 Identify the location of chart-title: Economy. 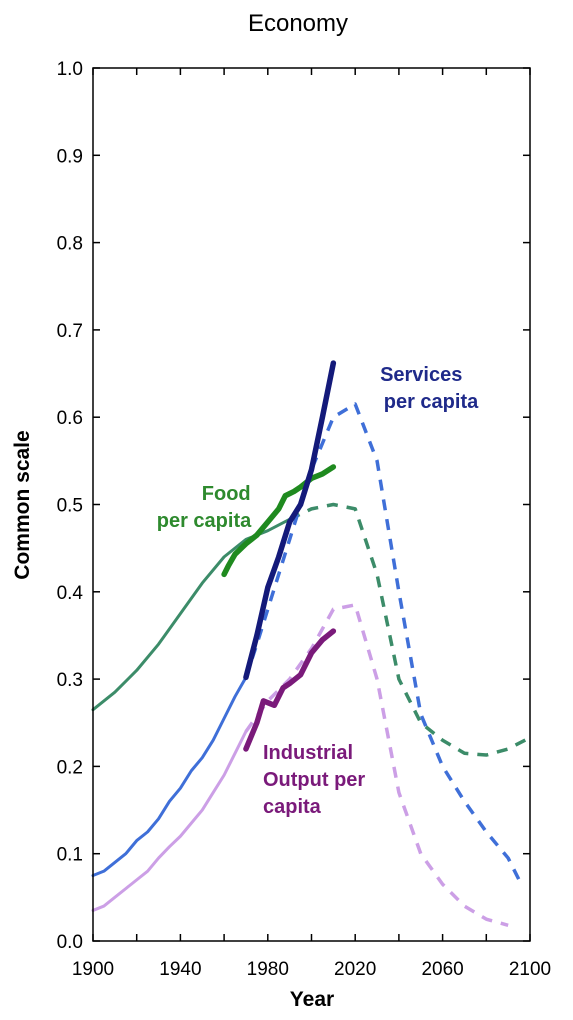
(298, 23).